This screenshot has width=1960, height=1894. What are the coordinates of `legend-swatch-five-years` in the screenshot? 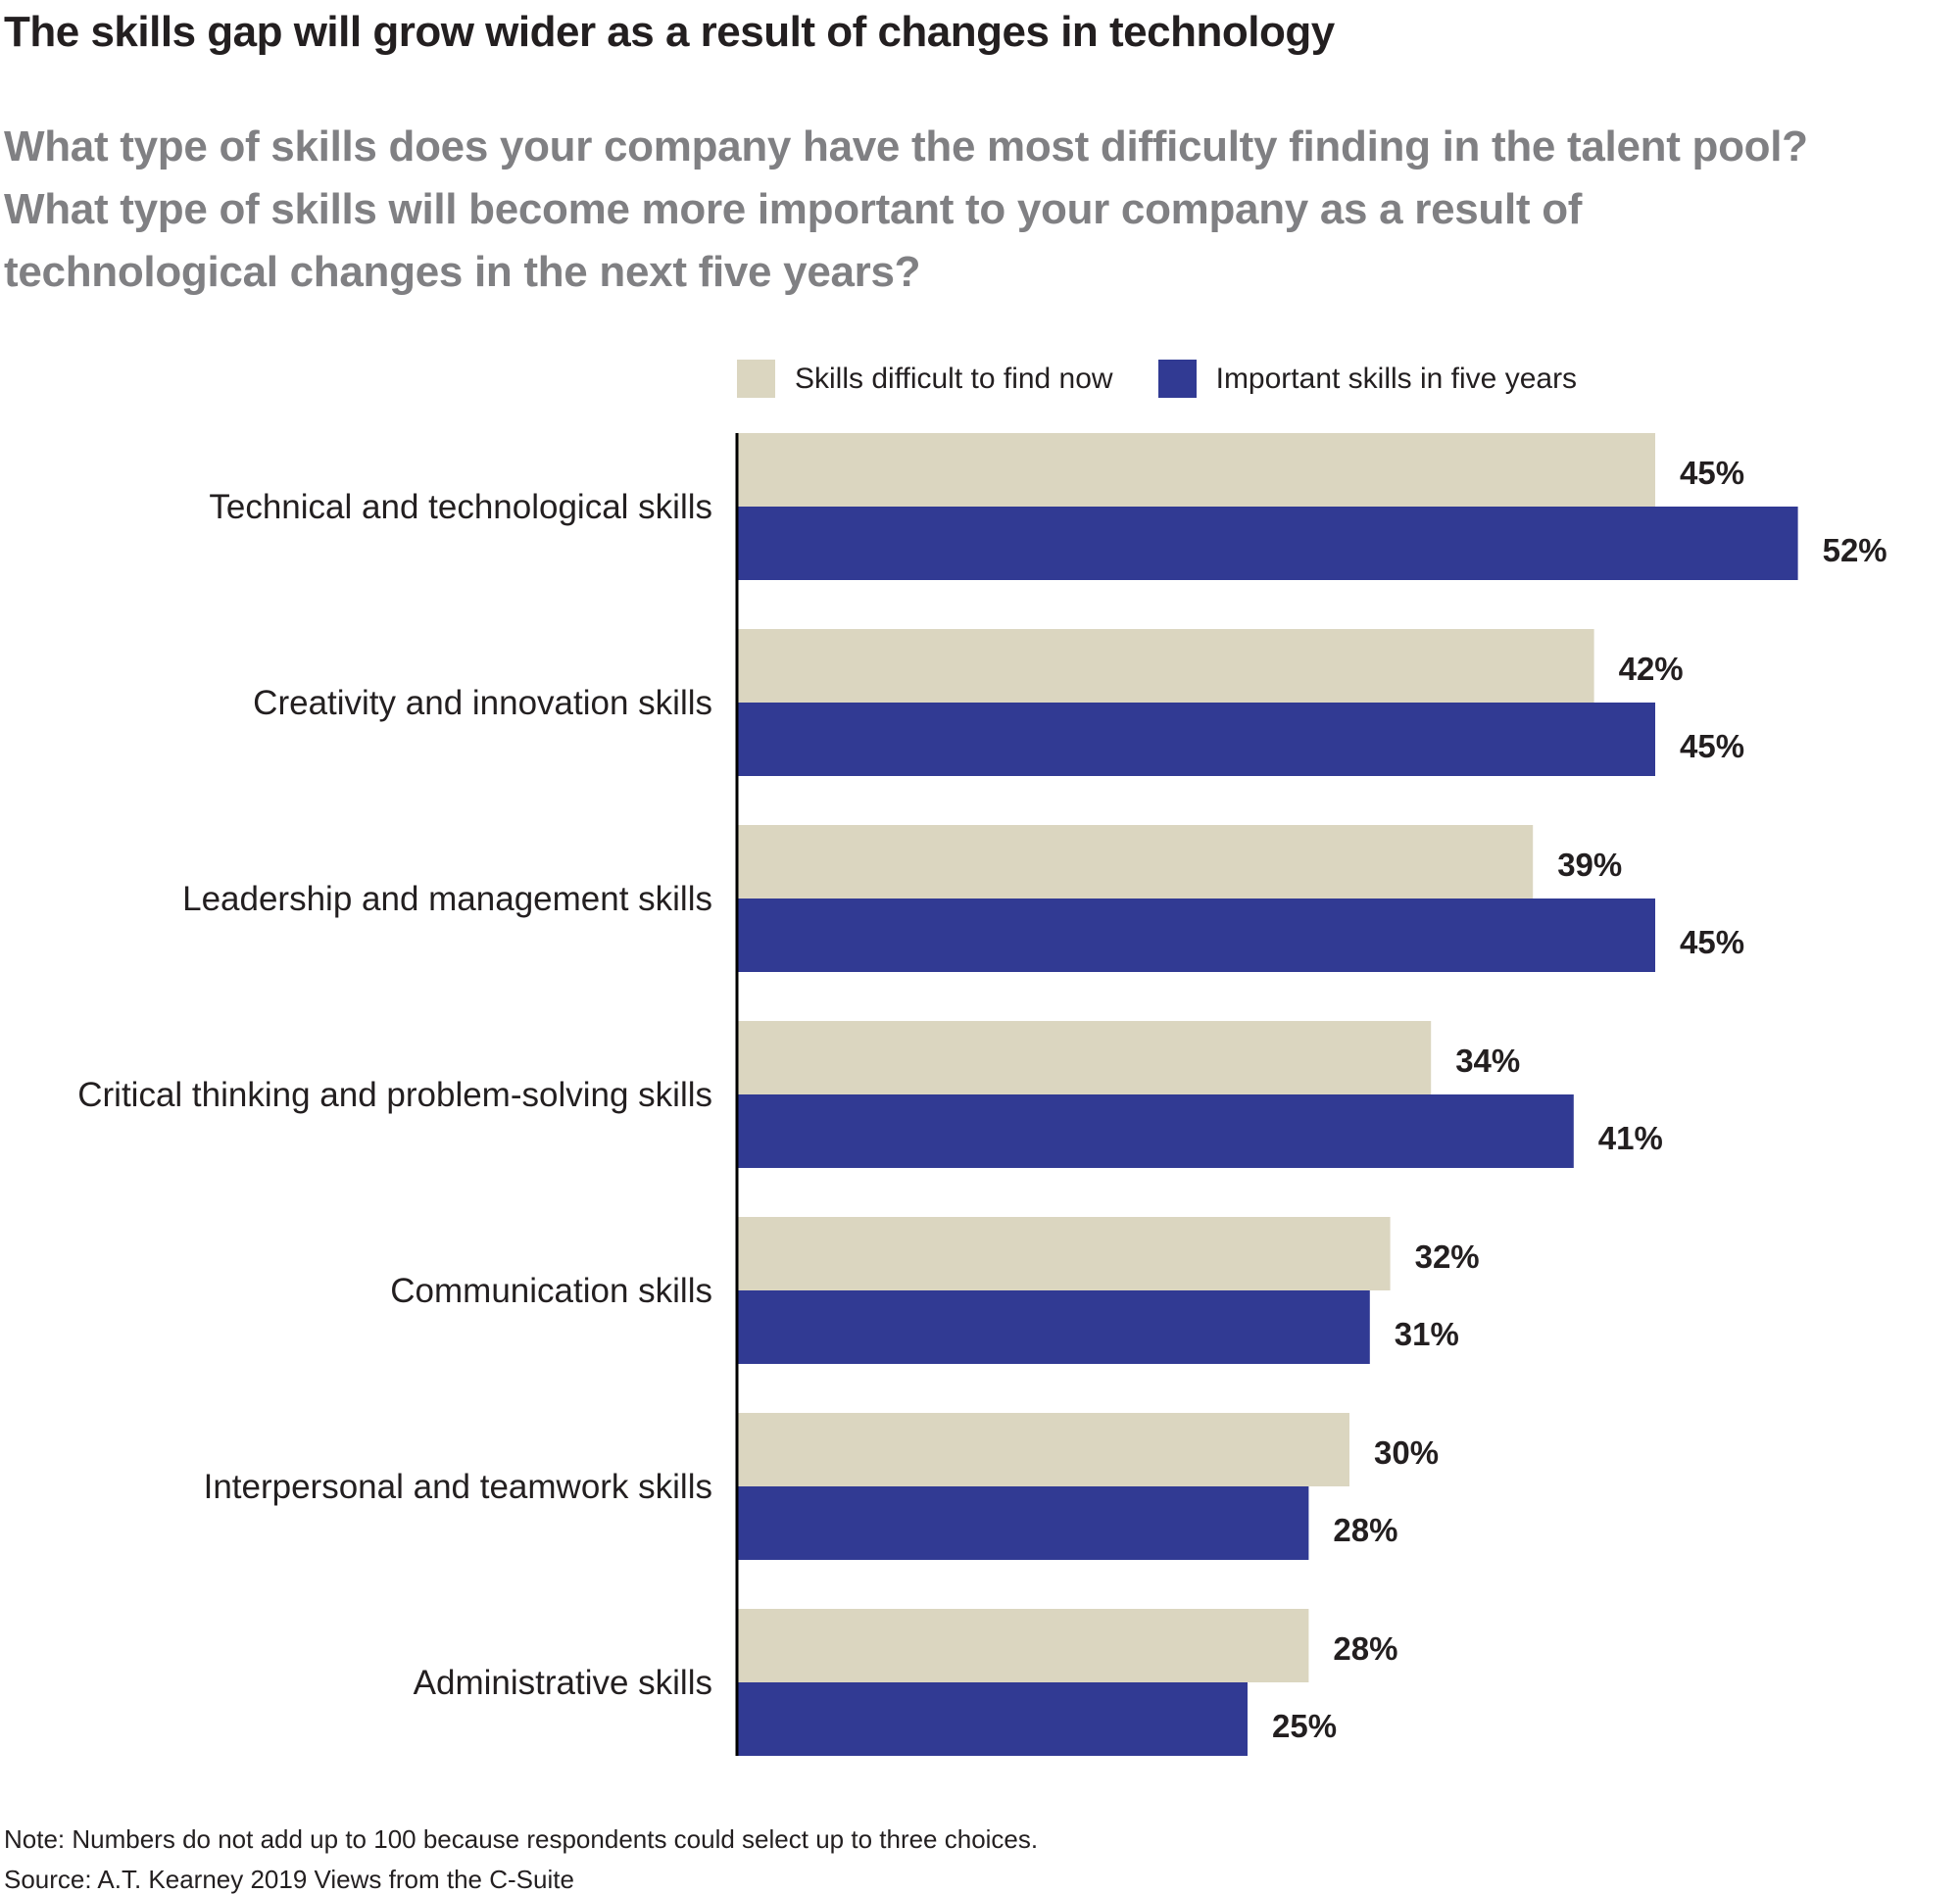 It's located at (1177, 379).